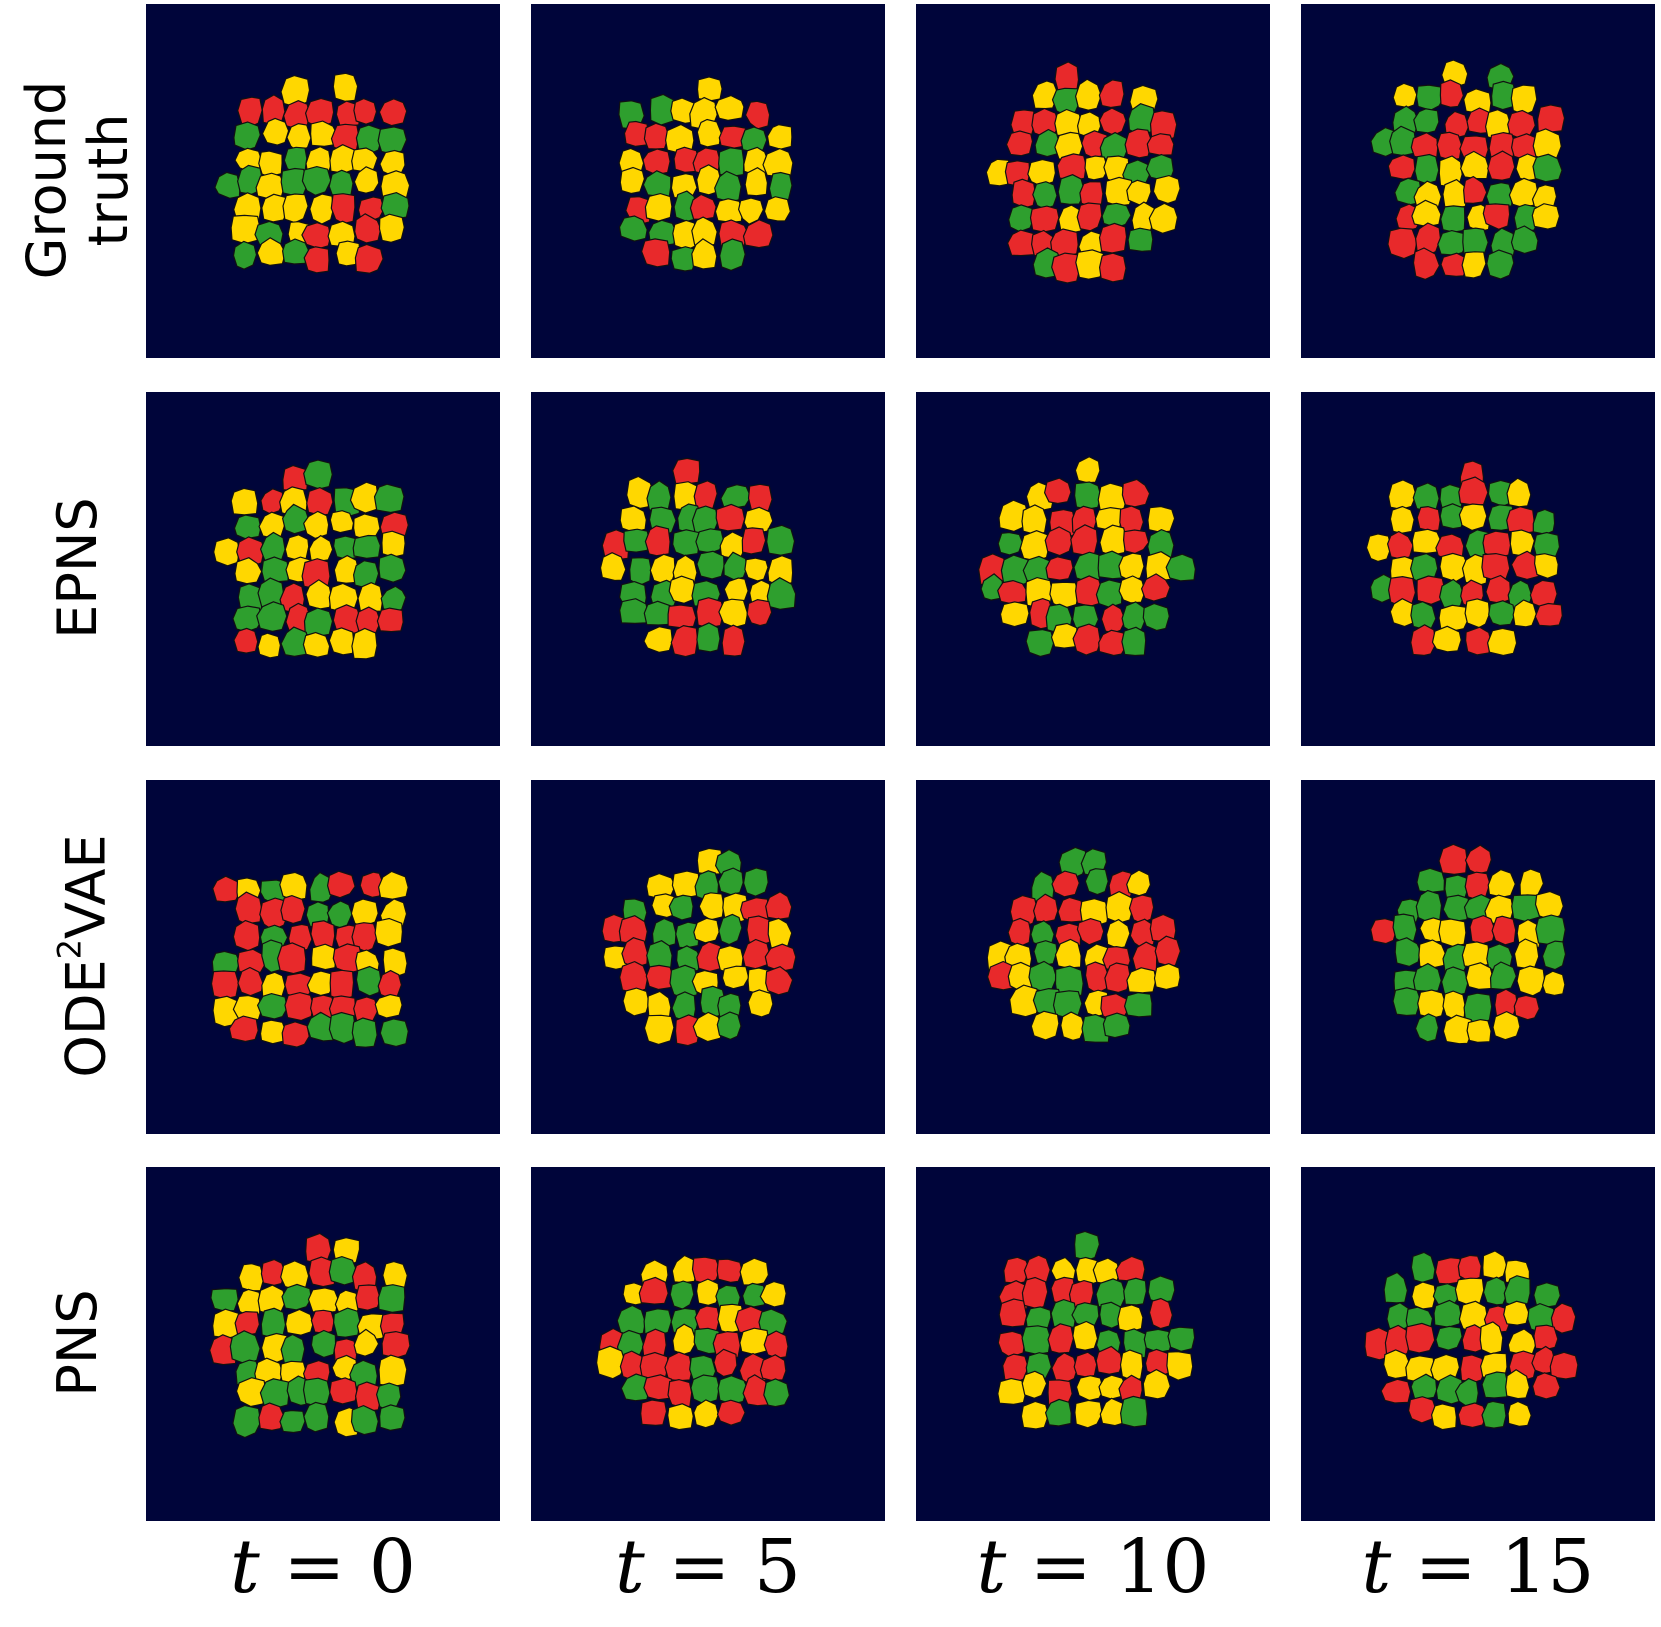 The image size is (1661, 1627). What do you see at coordinates (86, 886) in the screenshot?
I see `row-label-suffix: VAE` at bounding box center [86, 886].